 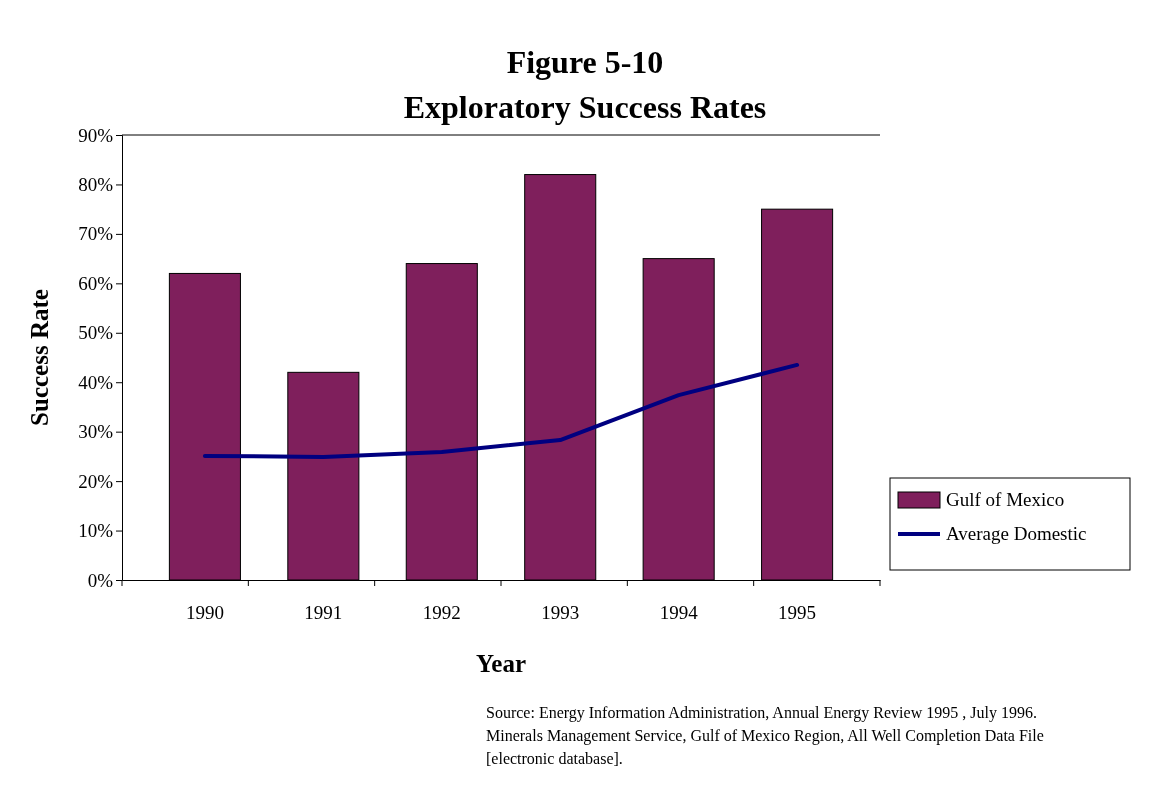 What do you see at coordinates (501, 663) in the screenshot?
I see `x-axis-title: Year` at bounding box center [501, 663].